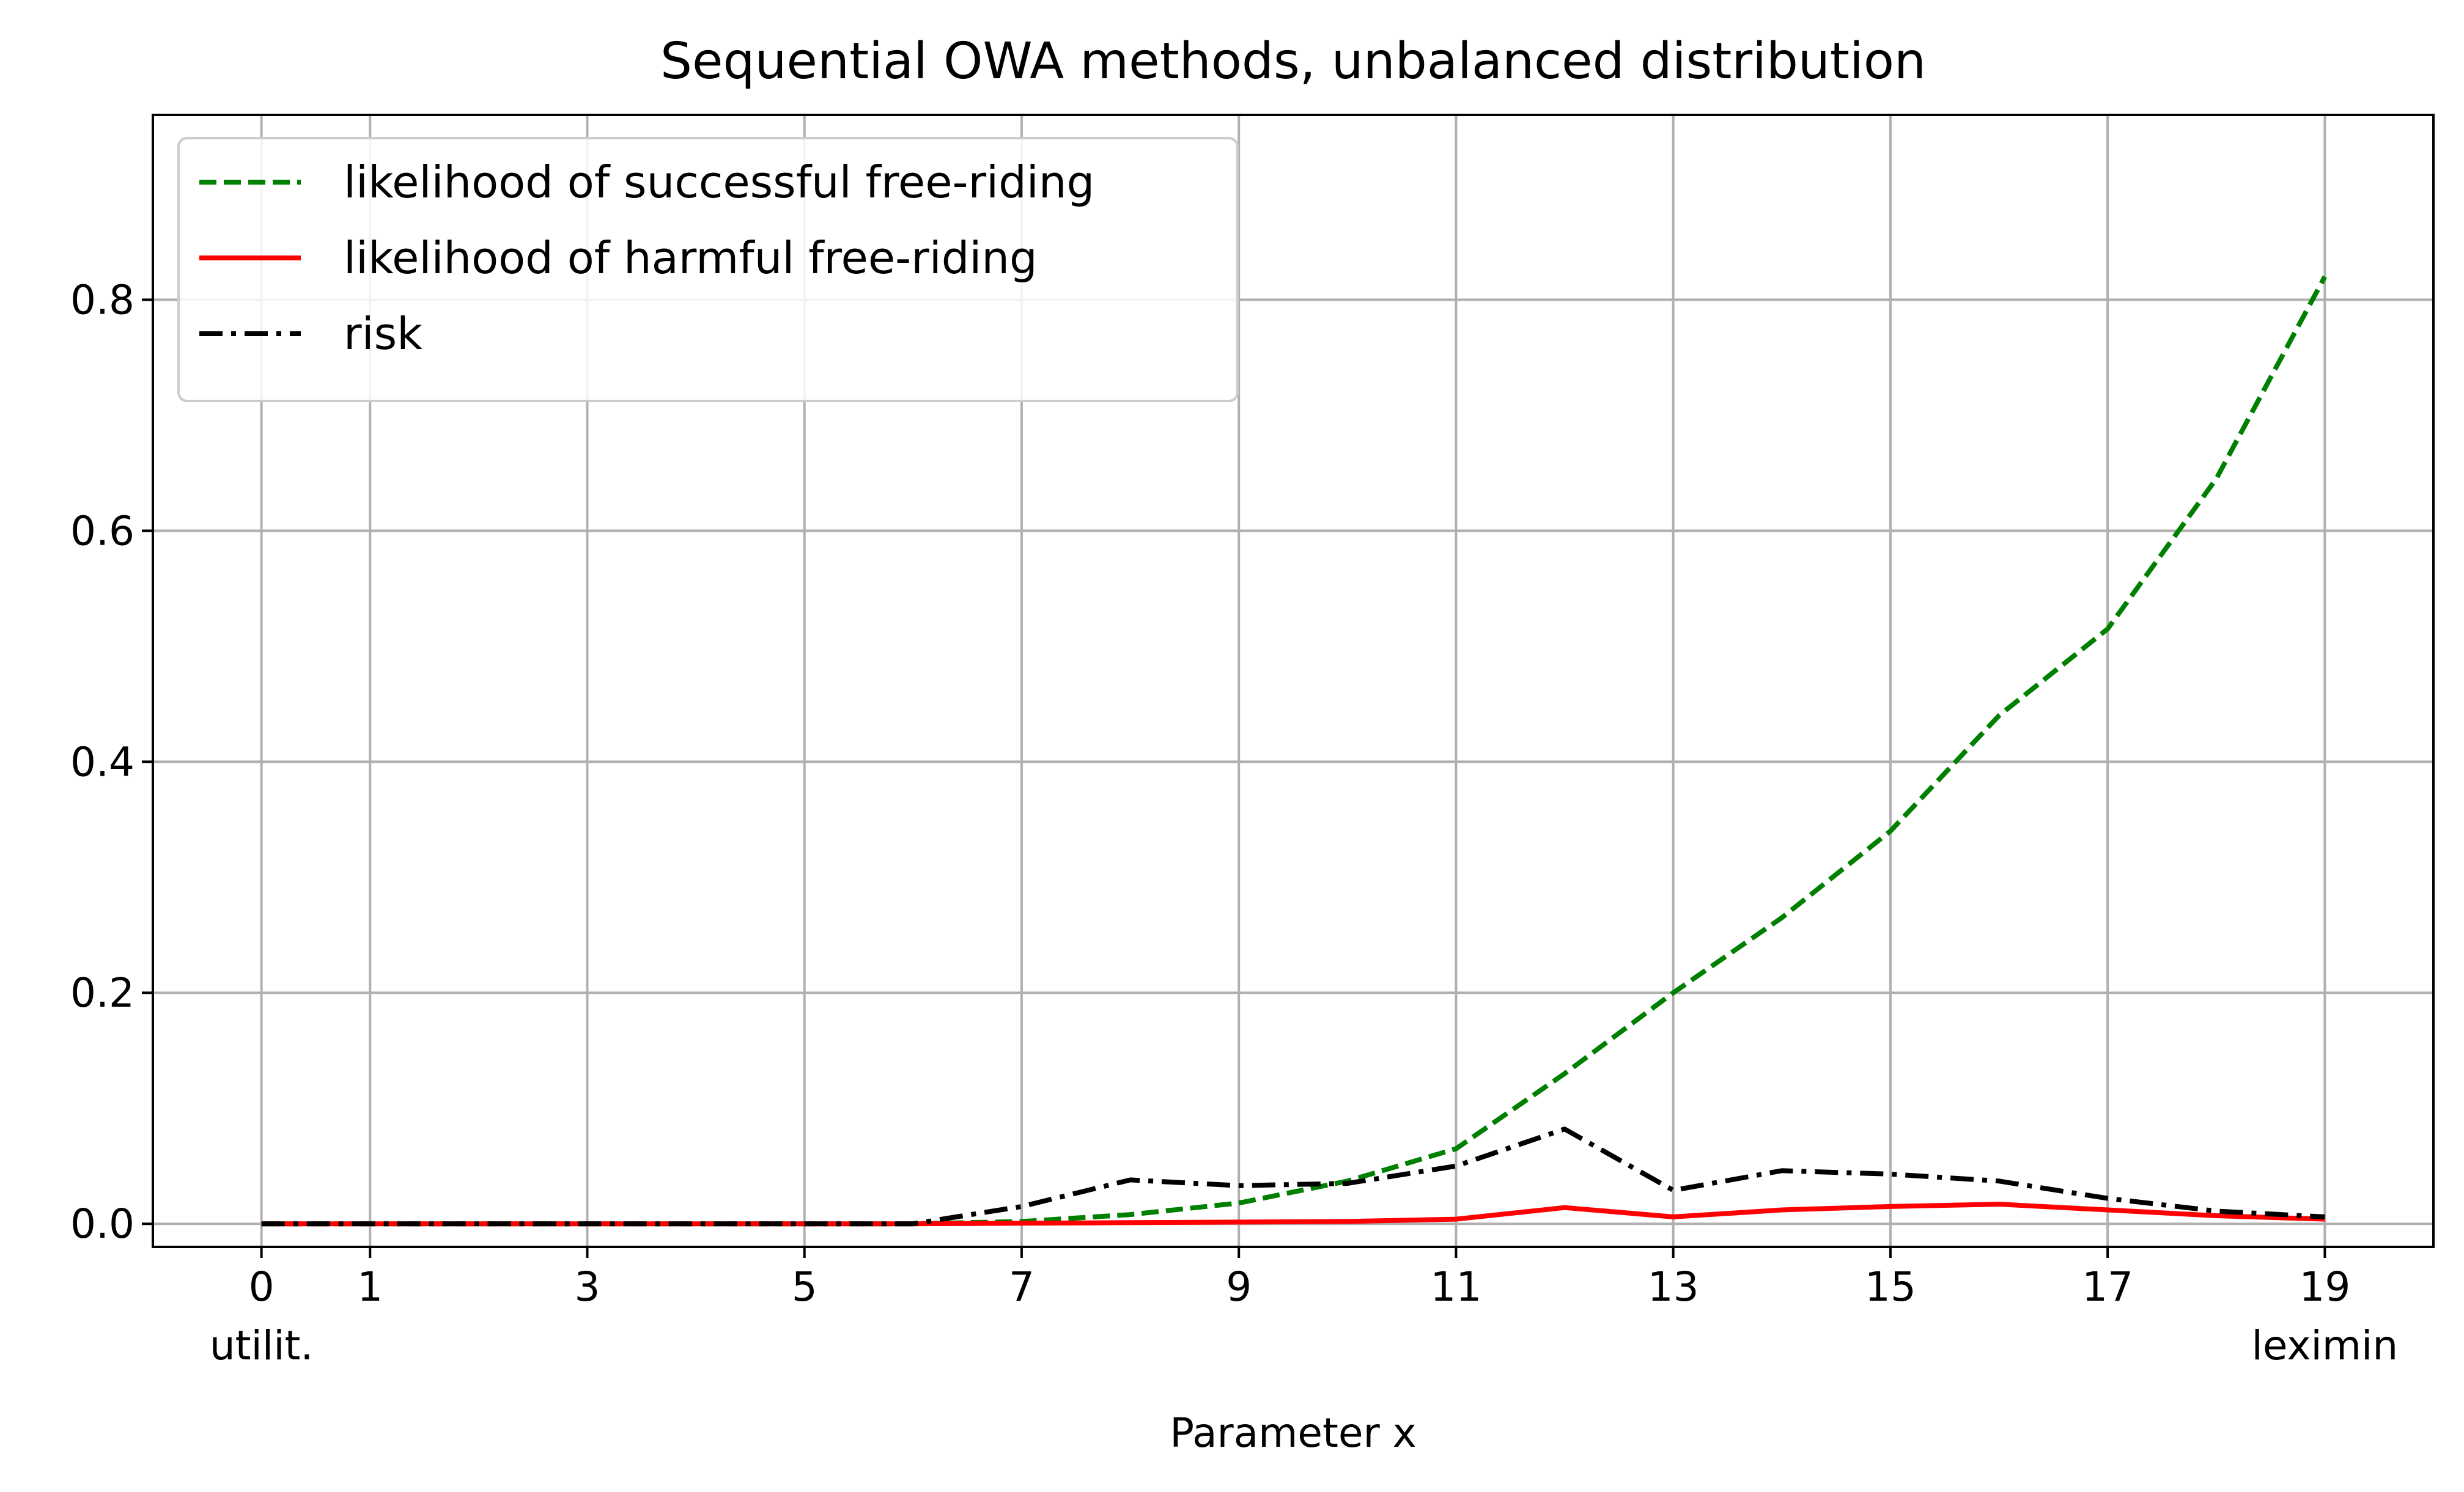 This screenshot has width=2464, height=1492. What do you see at coordinates (383, 333) in the screenshot?
I see `legend-label-3: risk` at bounding box center [383, 333].